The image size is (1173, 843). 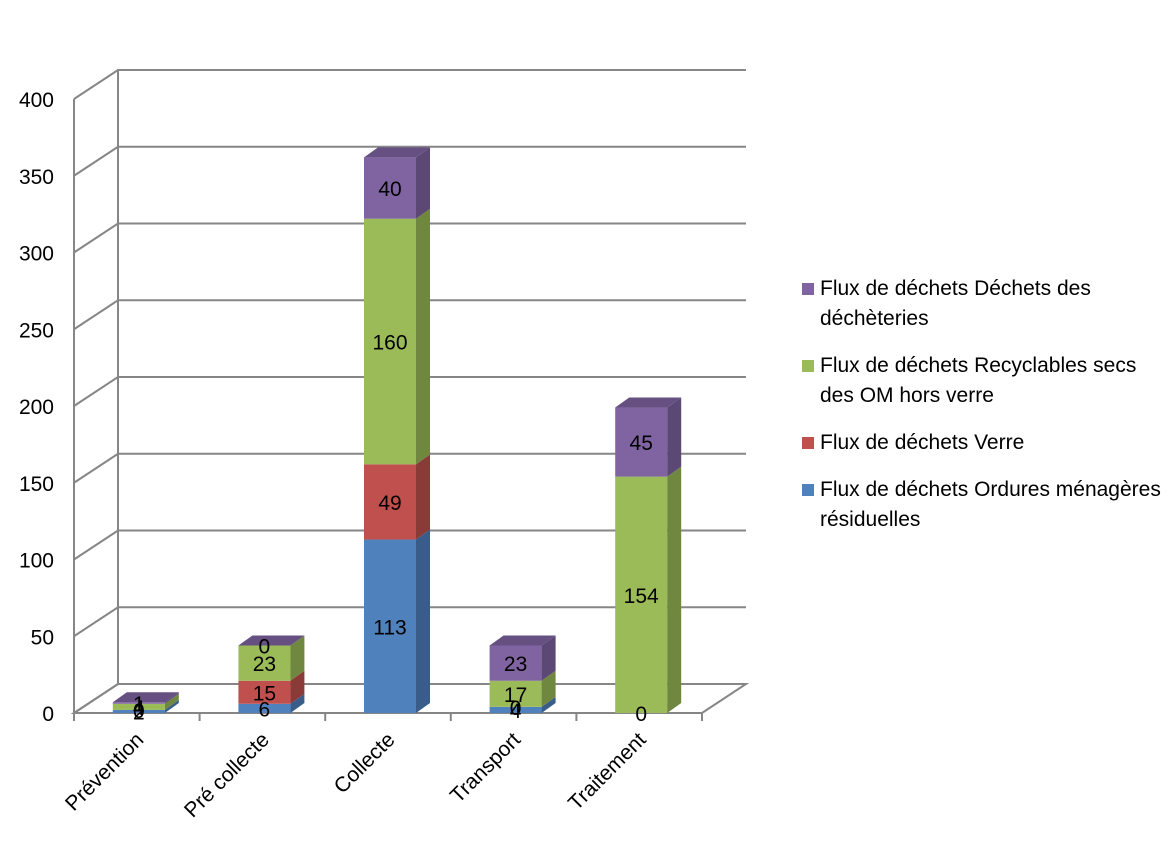 I want to click on data-label: 154, so click(x=641, y=596).